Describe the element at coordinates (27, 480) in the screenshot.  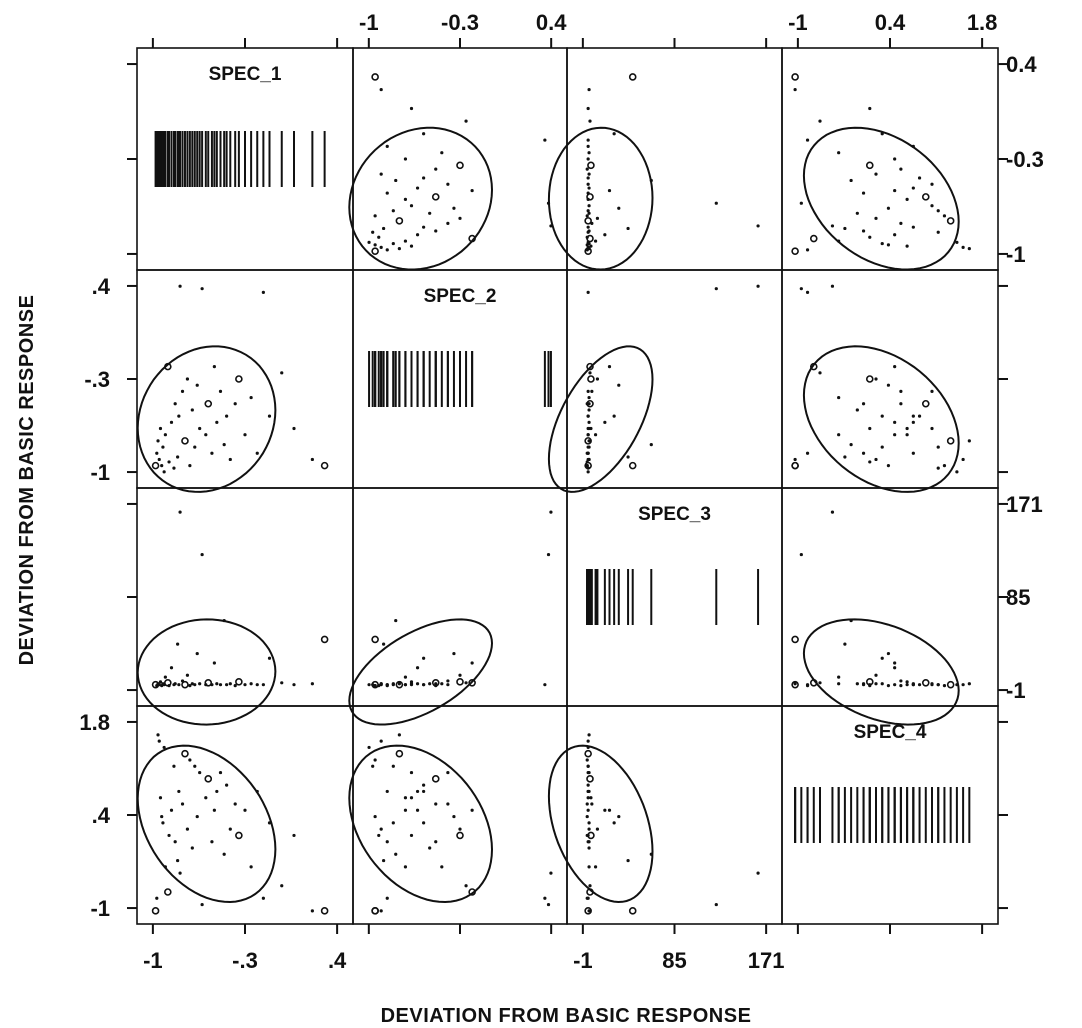
I see `y-axis-title: DEVIATION FROM BASIC RESPONSE` at that location.